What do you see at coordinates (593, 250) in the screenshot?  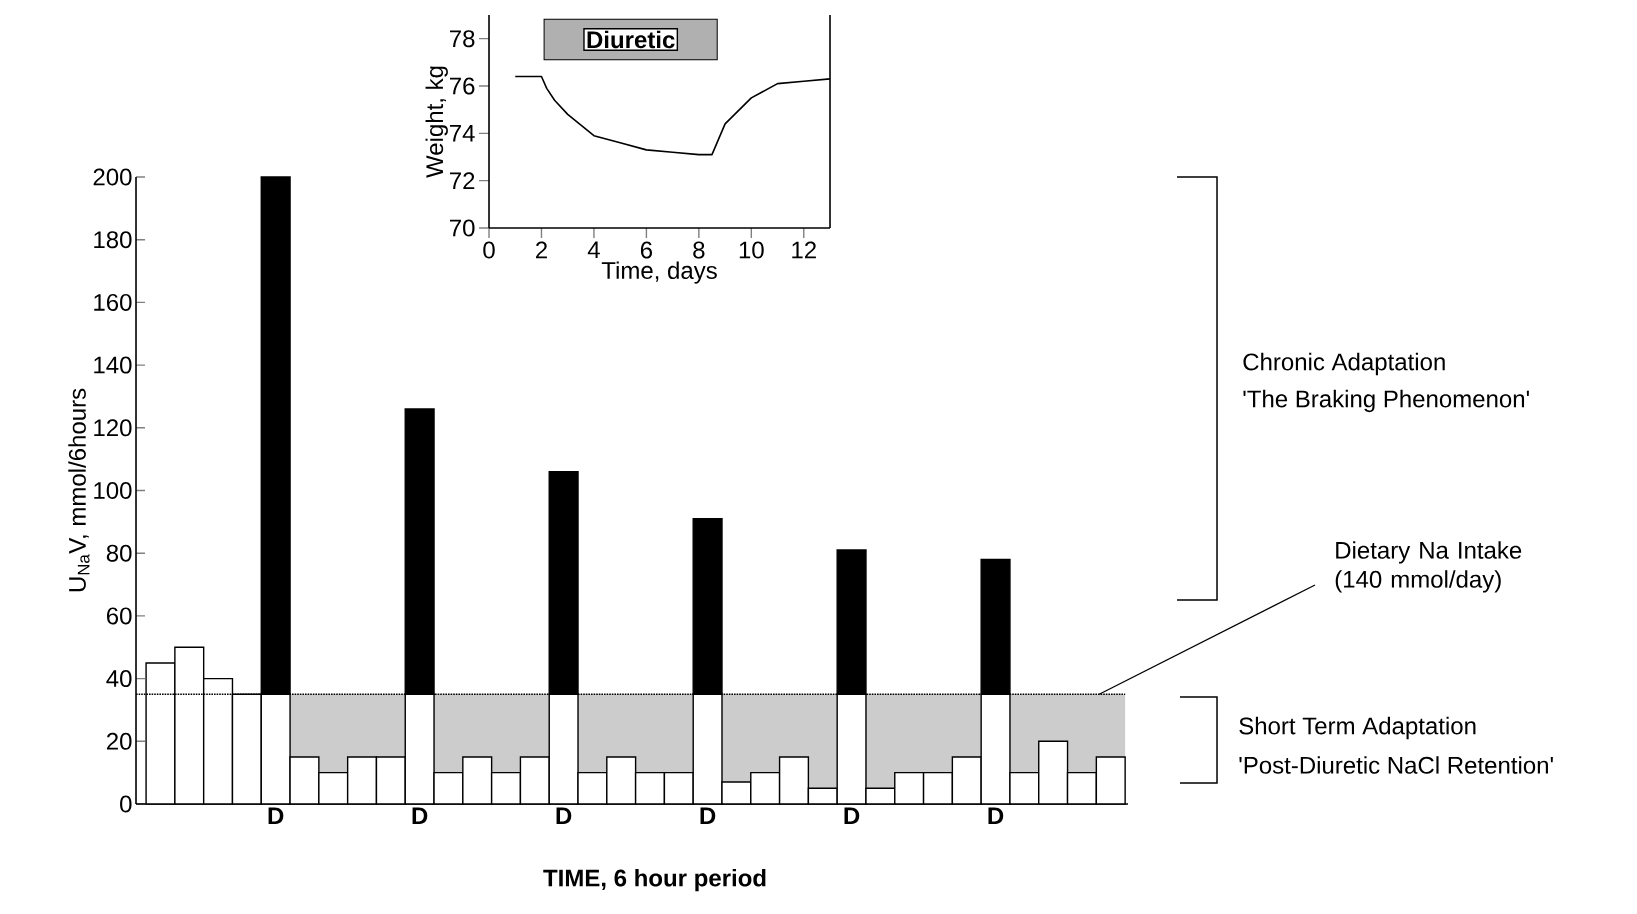 I see `x-tick-label: 4` at bounding box center [593, 250].